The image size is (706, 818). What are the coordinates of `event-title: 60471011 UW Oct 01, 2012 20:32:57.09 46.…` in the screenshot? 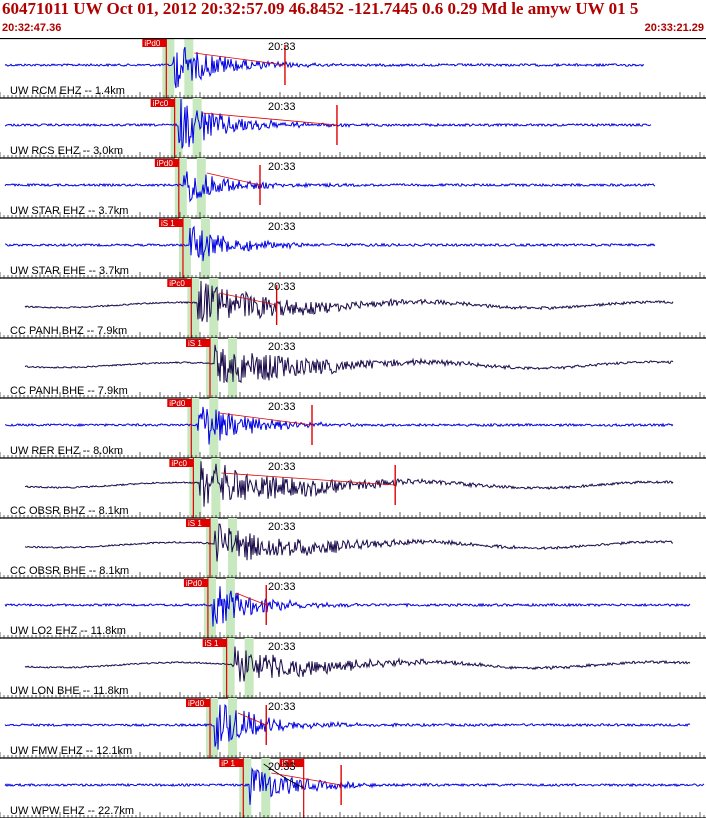 It's located at (320, 9).